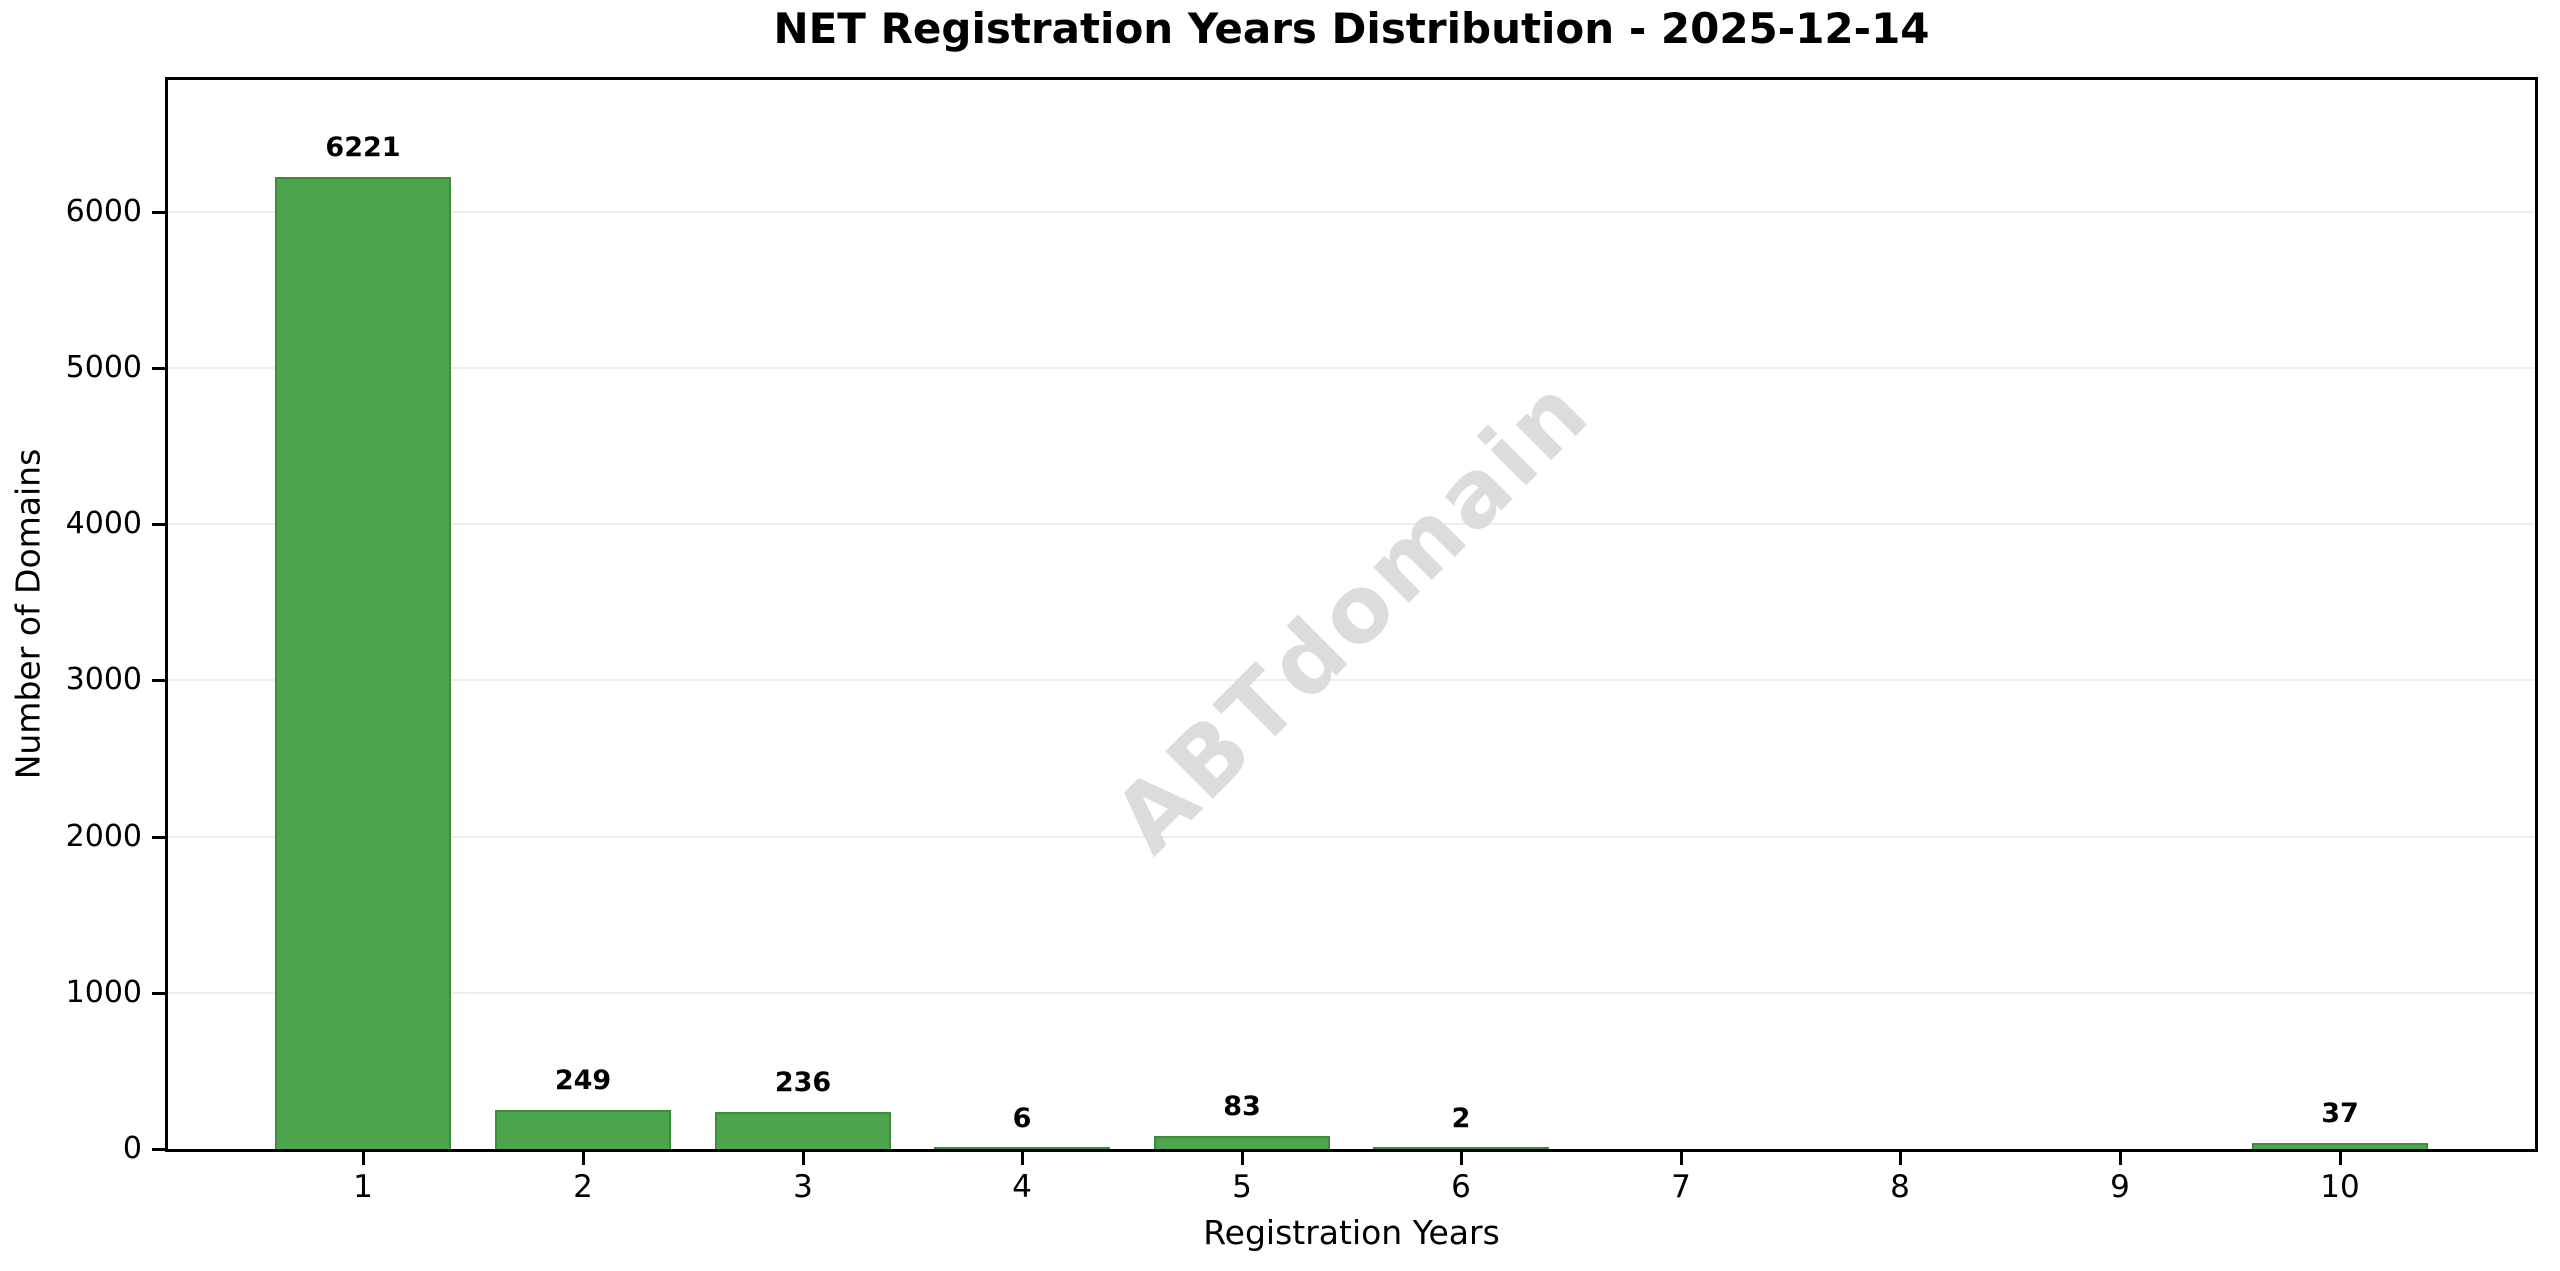 The height and width of the screenshot is (1271, 2560). Describe the element at coordinates (583, 1080) in the screenshot. I see `bar-value-label-2: 249` at that location.